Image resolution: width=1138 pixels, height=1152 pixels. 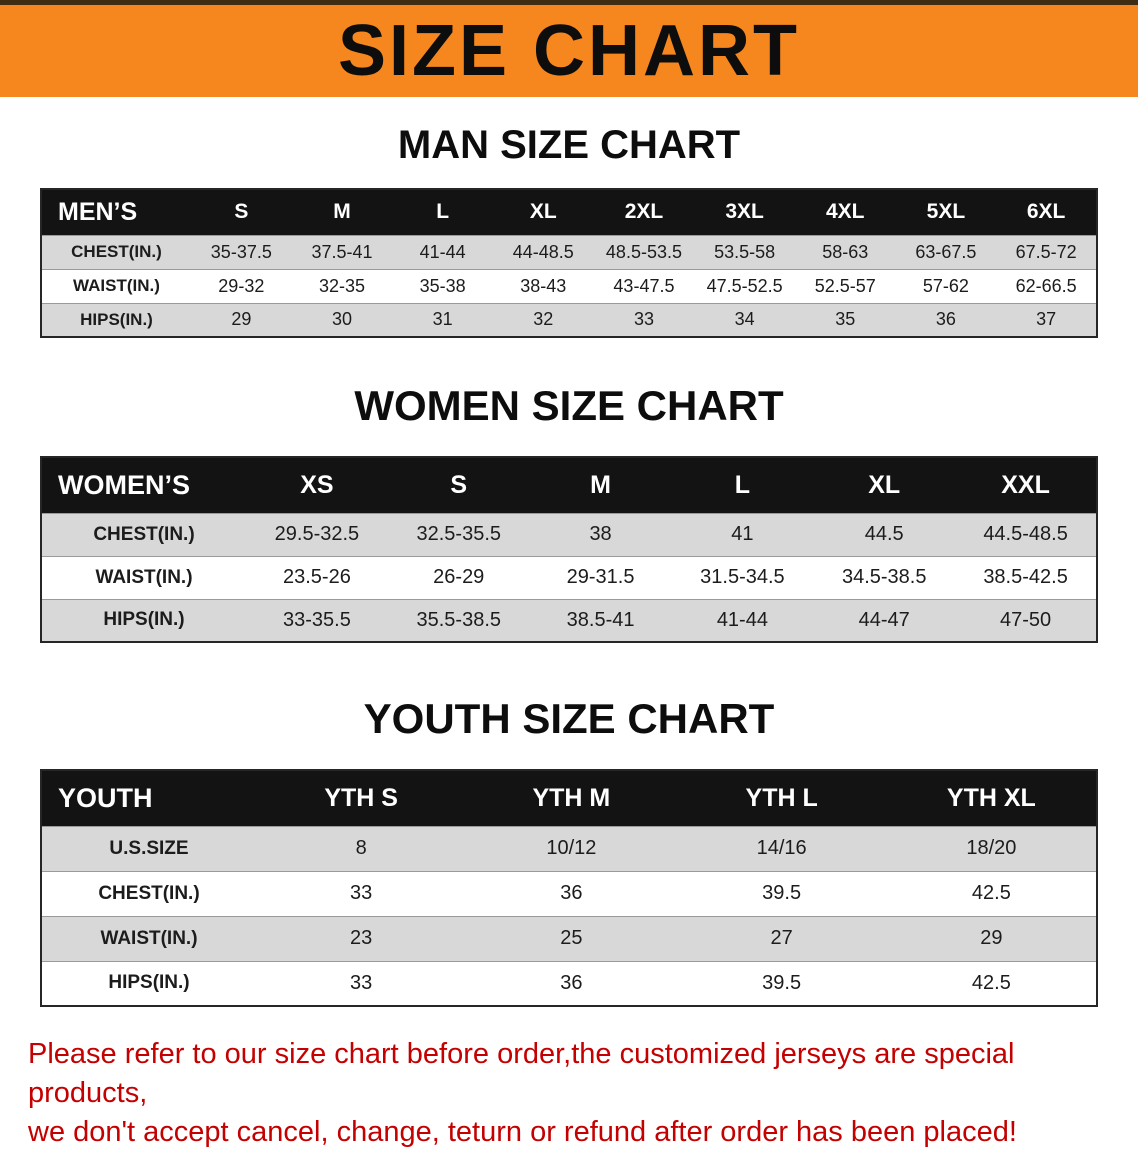 I want to click on value-cell: 63-67.5, so click(x=946, y=251).